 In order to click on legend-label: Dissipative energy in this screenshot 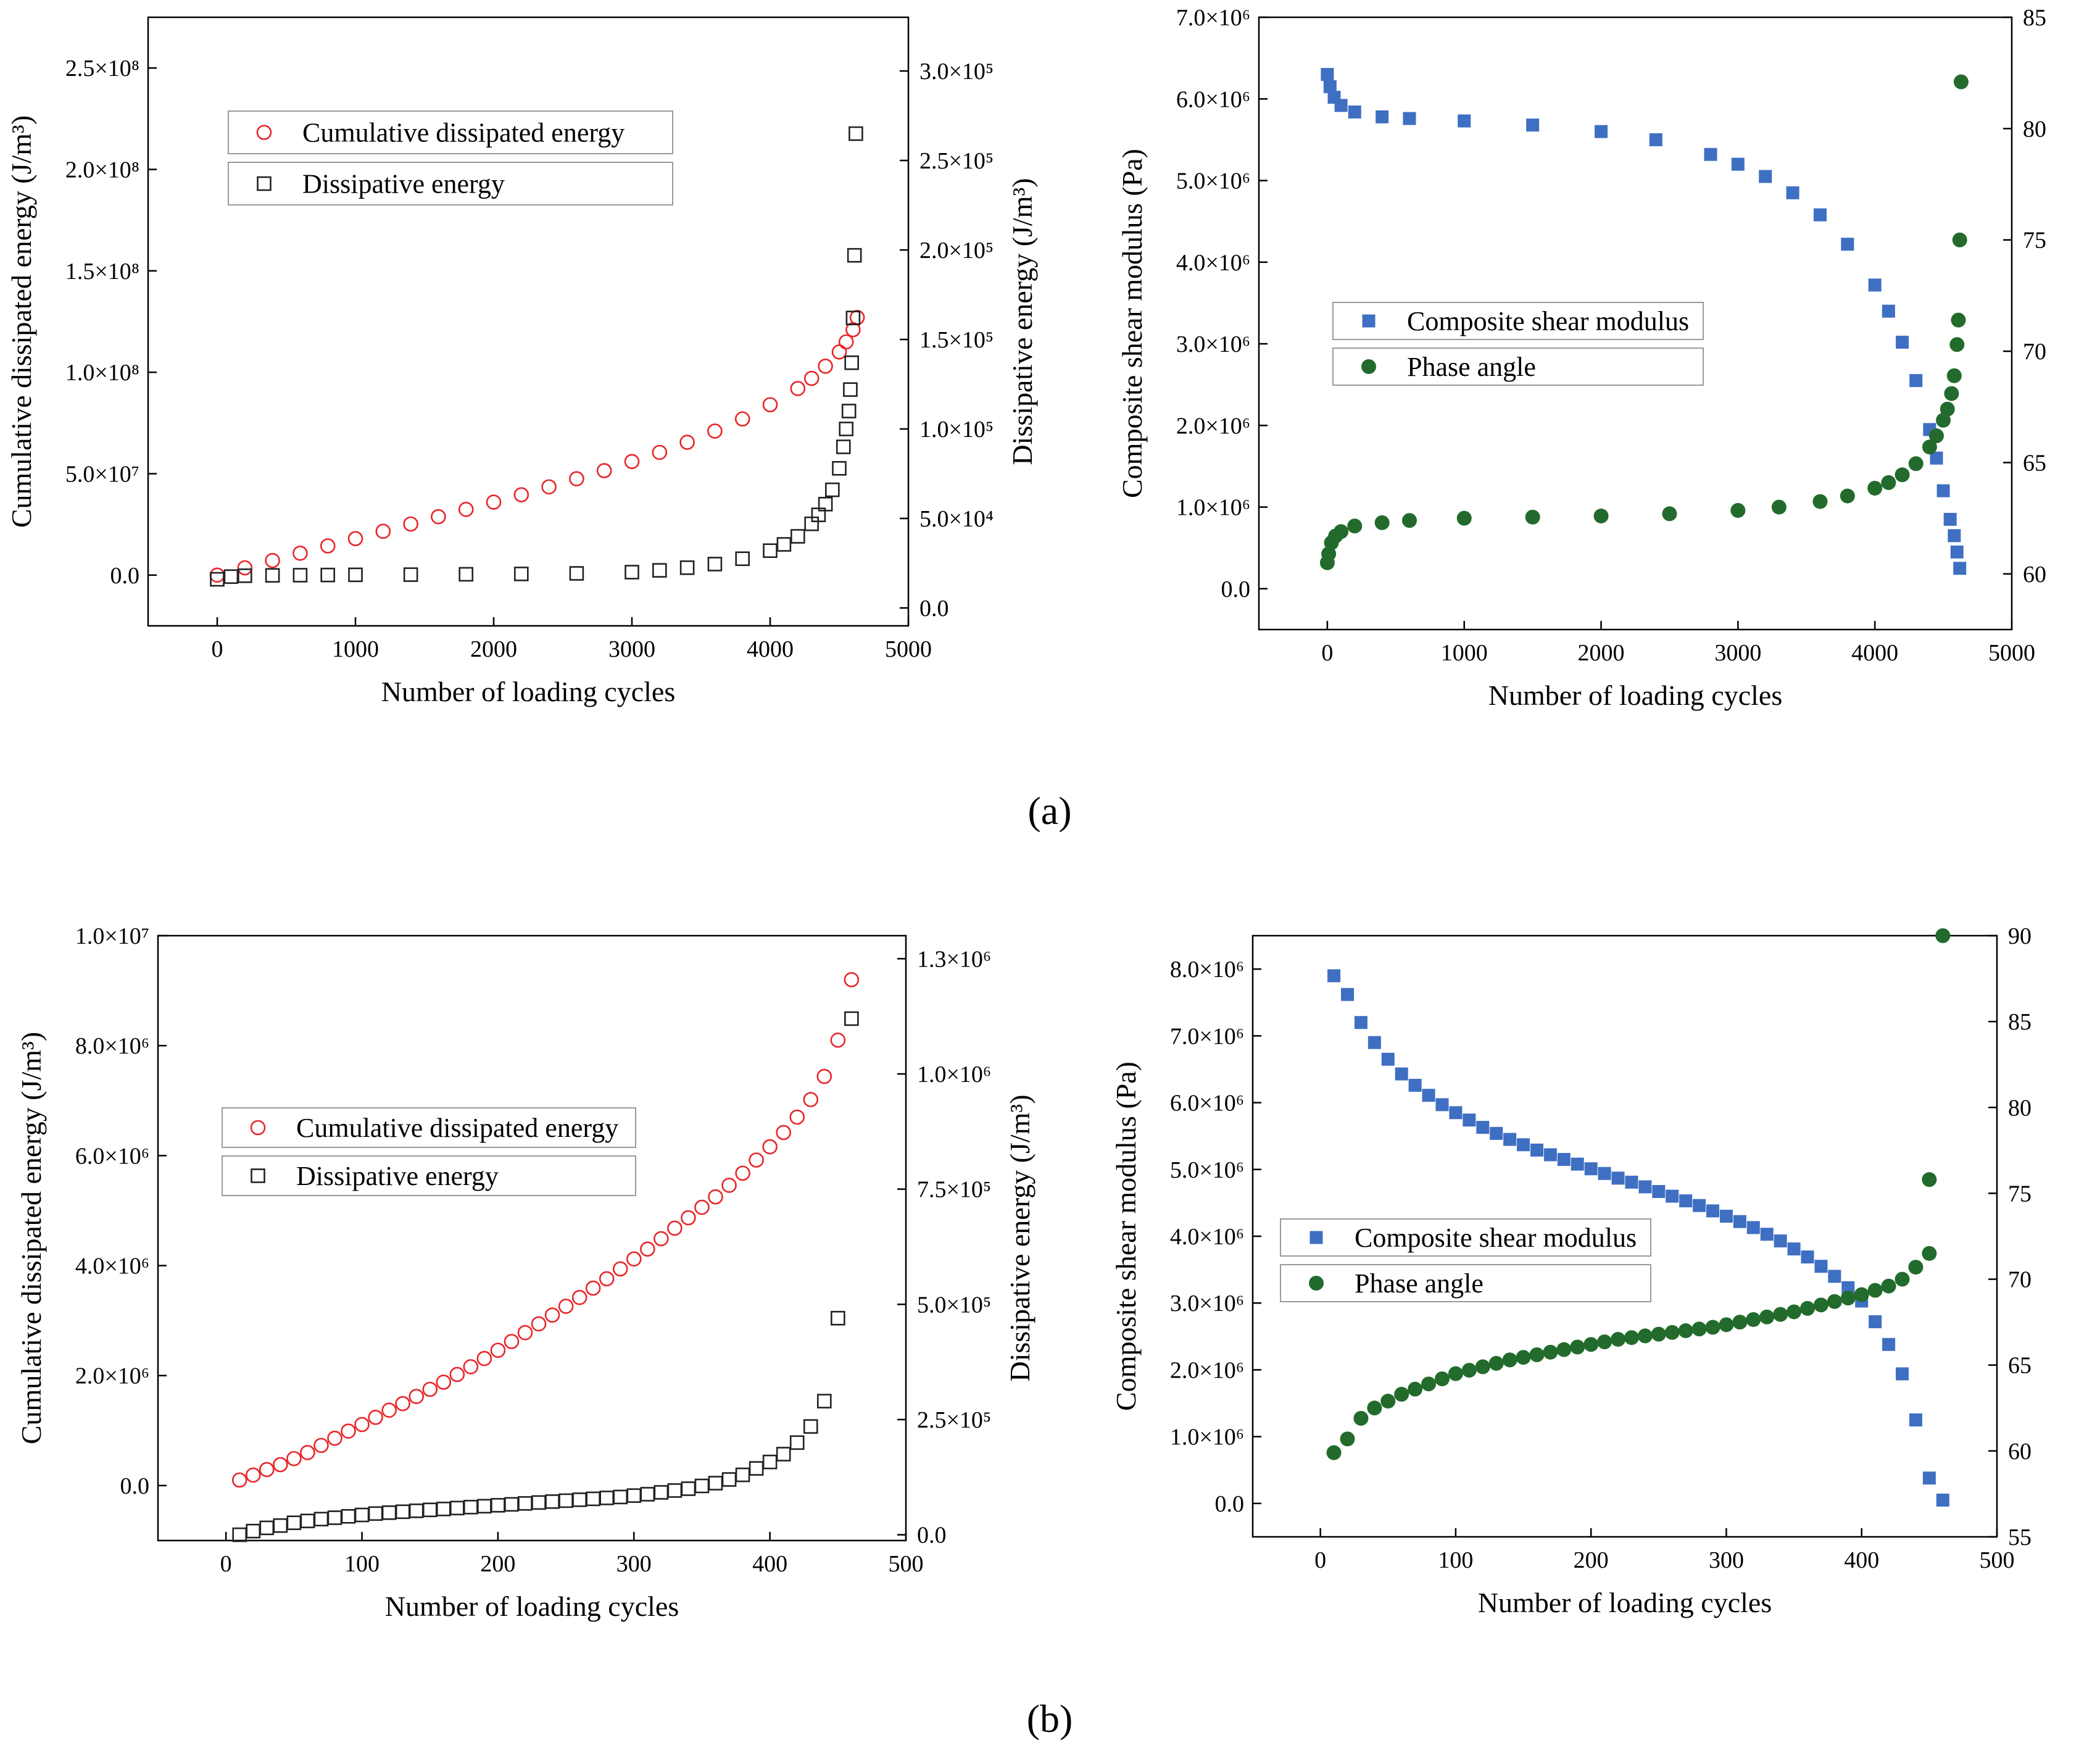, I will do `click(398, 1176)`.